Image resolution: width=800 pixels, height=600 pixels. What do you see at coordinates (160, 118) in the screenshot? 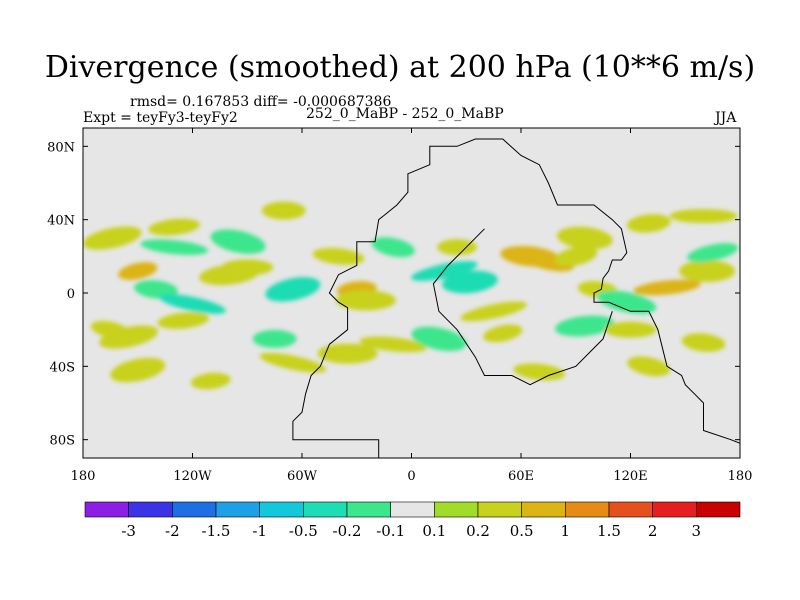
I see `experiment-label: Expt = teyFy3-teyFy2` at bounding box center [160, 118].